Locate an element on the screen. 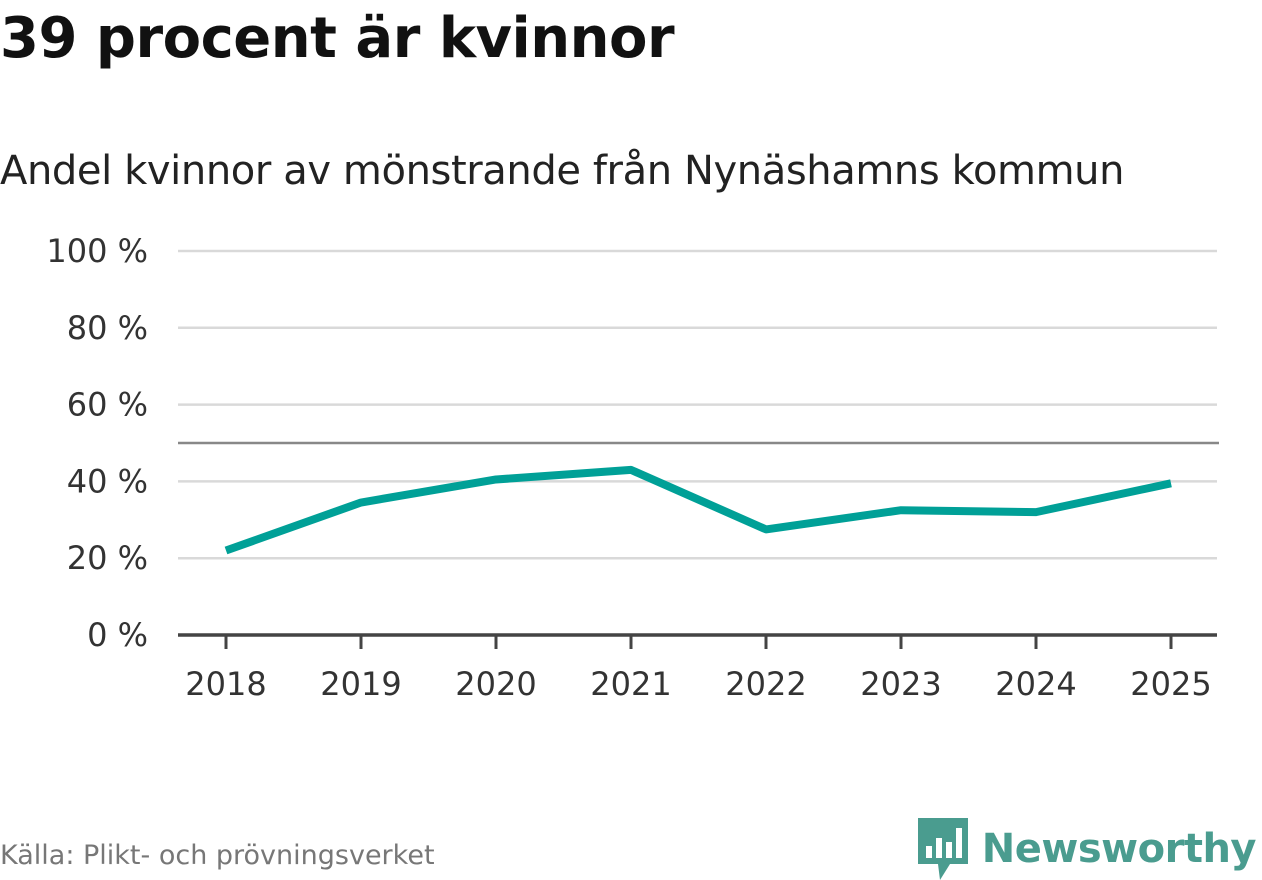  y-tick-label-20: 20 % is located at coordinates (107, 558).